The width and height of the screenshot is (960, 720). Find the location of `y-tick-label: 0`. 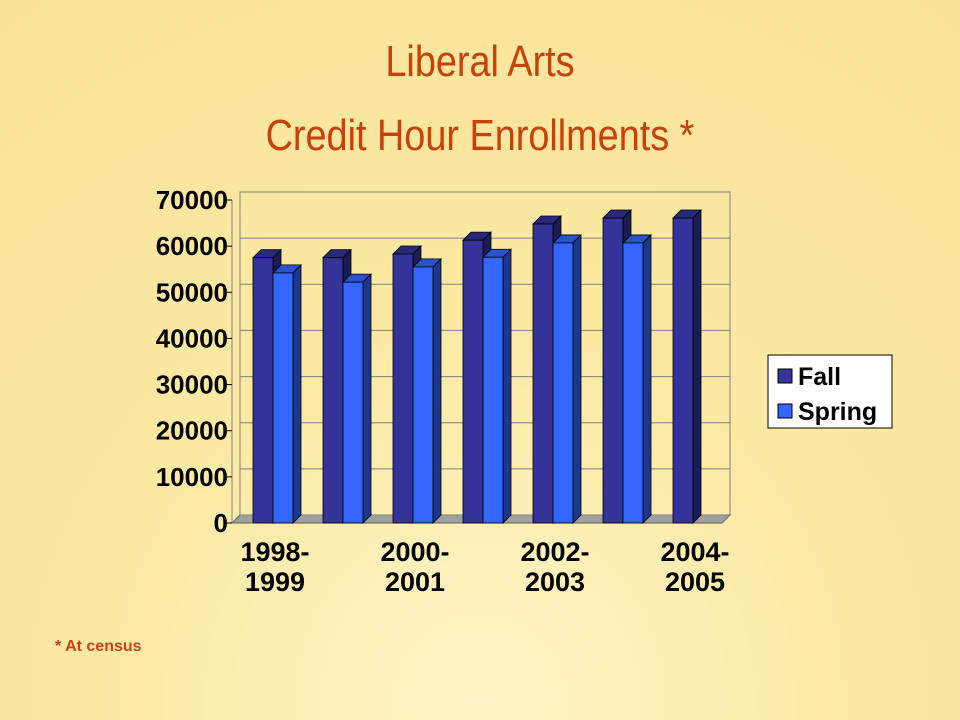

y-tick-label: 0 is located at coordinates (221, 523).